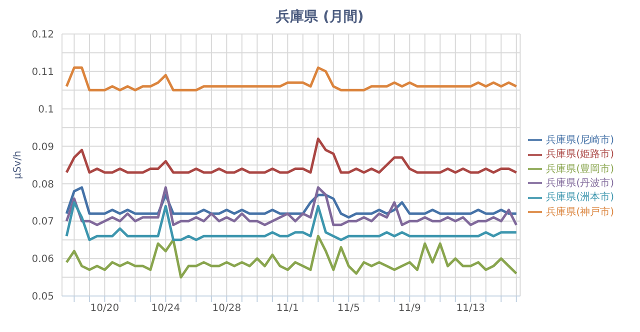 The height and width of the screenshot is (332, 640). What do you see at coordinates (43, 184) in the screenshot?
I see `y-tick-label: 0.08` at bounding box center [43, 184].